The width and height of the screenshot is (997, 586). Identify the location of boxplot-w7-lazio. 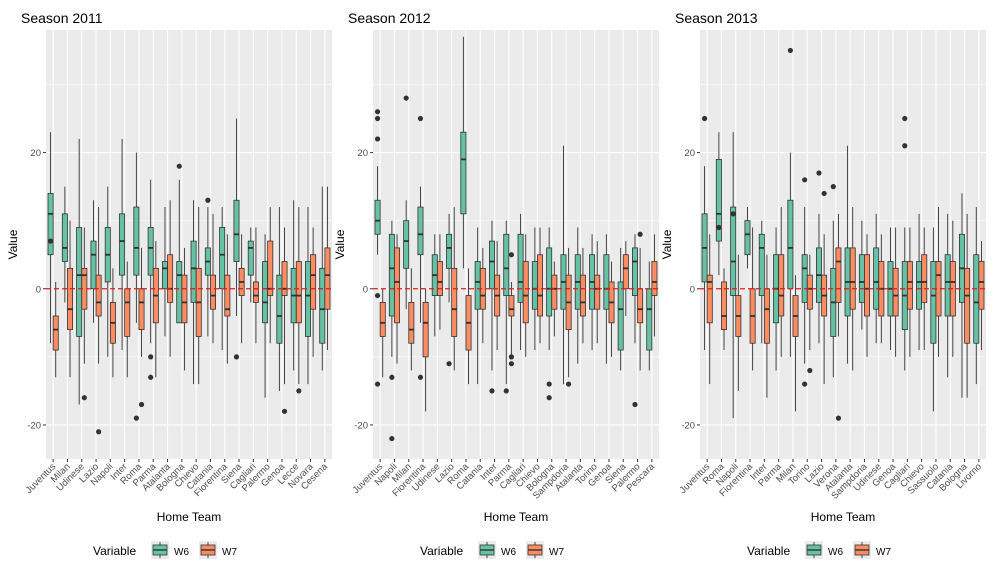
(824, 287).